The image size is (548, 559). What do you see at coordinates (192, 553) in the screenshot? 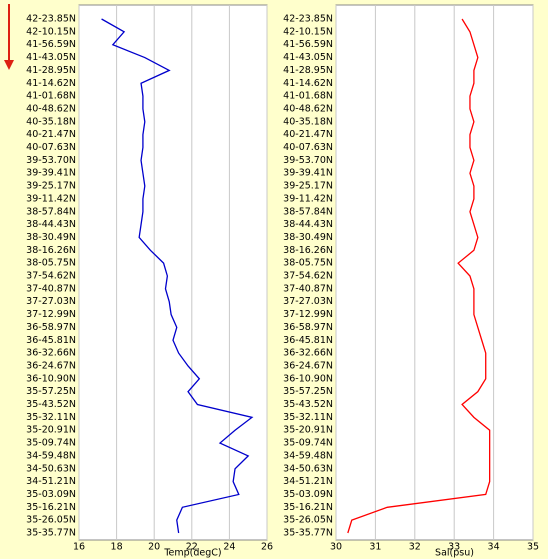
I see `x-axis-label: Temp(degC)` at bounding box center [192, 553].